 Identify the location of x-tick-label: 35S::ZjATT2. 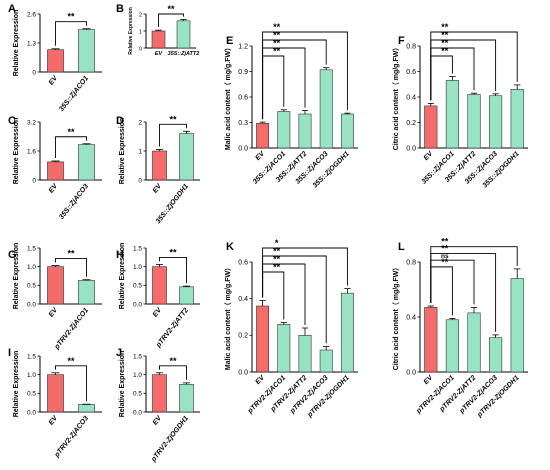
(184, 54).